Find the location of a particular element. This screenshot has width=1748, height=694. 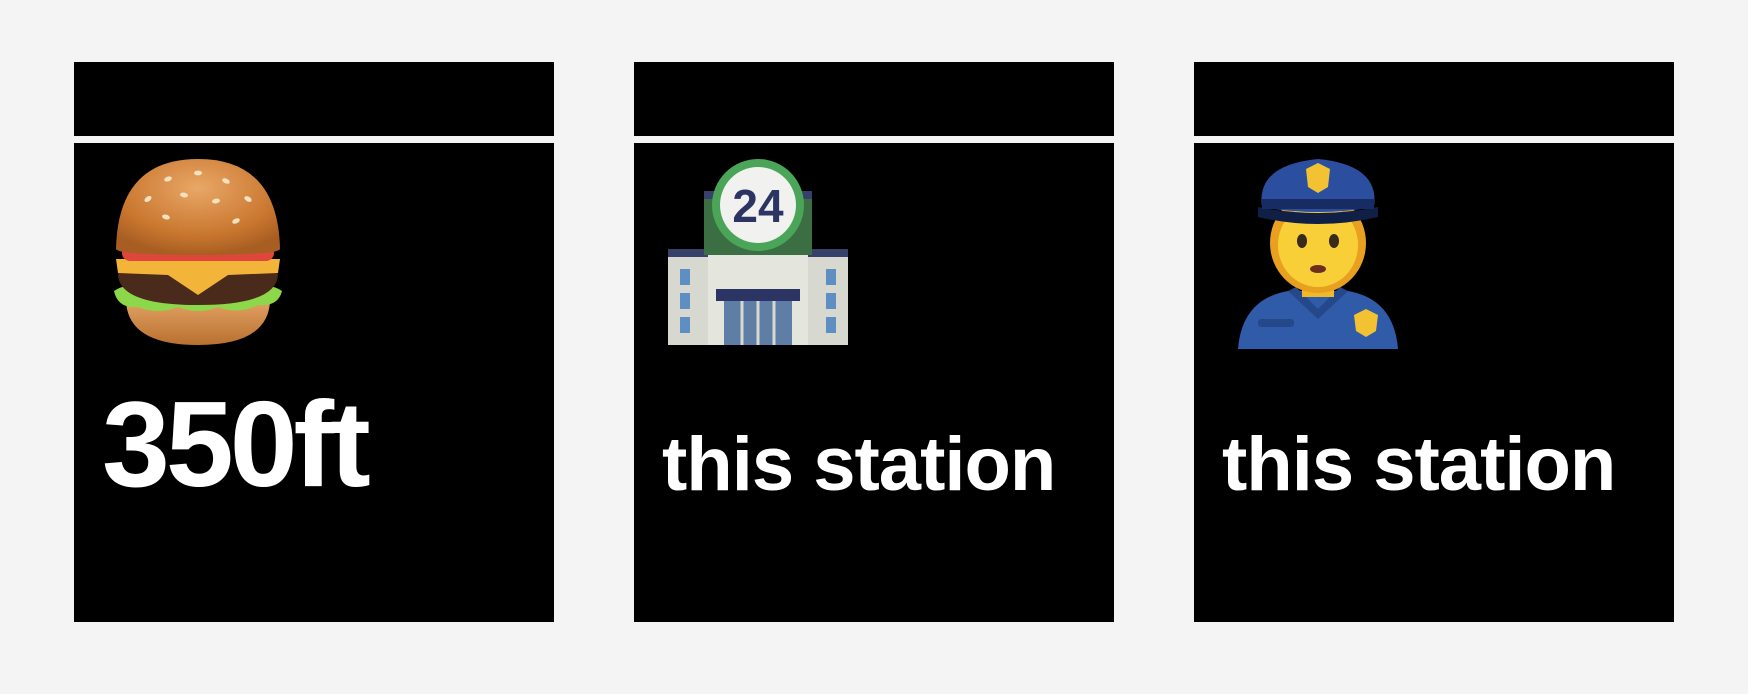

tile-text: 350ft is located at coordinates (236, 444).